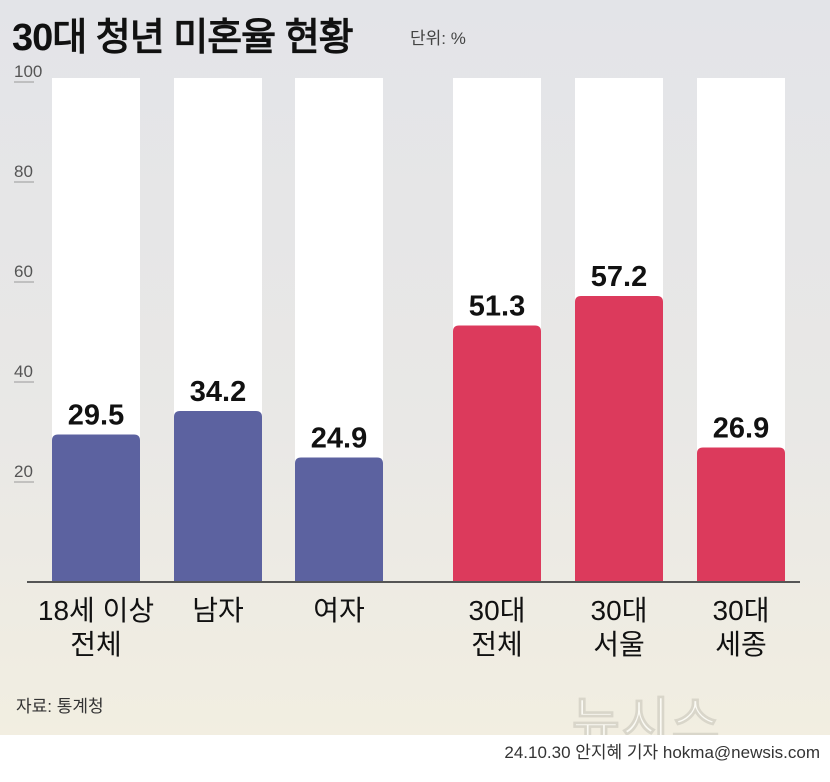 This screenshot has width=830, height=782. What do you see at coordinates (438, 38) in the screenshot?
I see `unit-label: 단위: %` at bounding box center [438, 38].